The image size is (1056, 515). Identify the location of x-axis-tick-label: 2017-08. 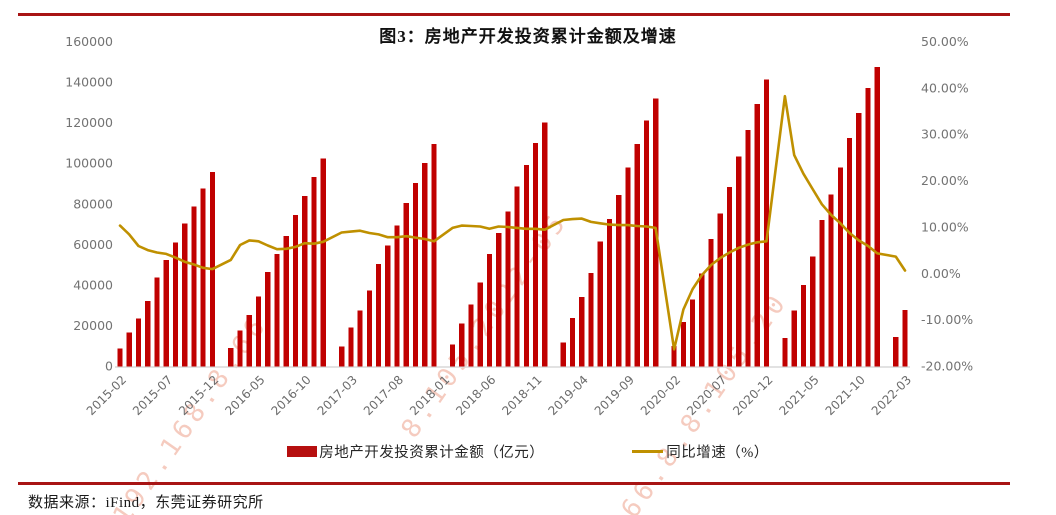
(383, 395).